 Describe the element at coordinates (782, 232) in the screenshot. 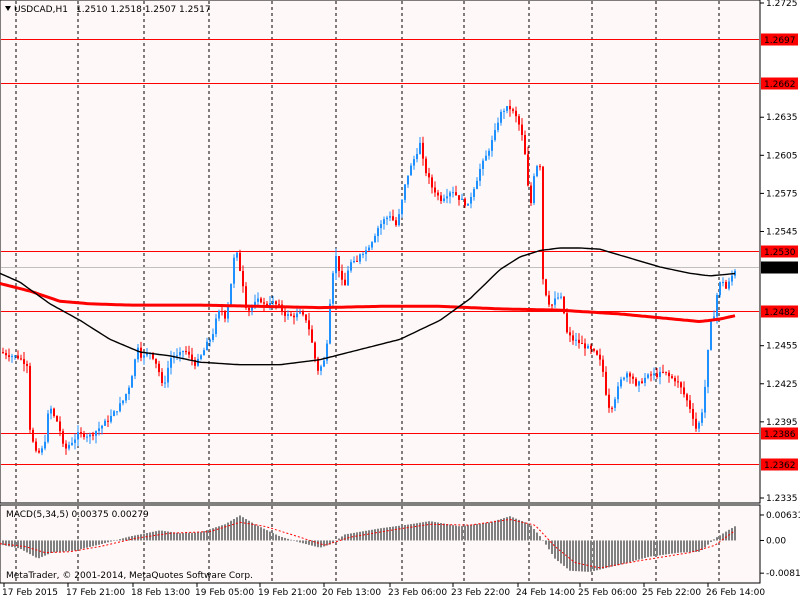

I see `price-tick-label: 1.2545` at that location.